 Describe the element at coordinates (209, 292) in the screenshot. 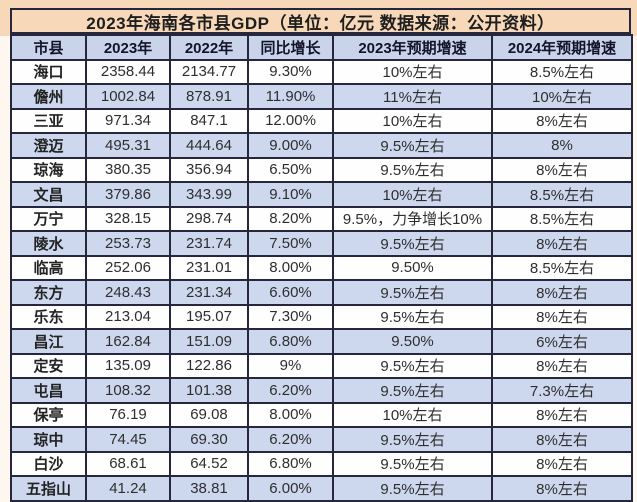

I see `table-cell: 231.34` at that location.